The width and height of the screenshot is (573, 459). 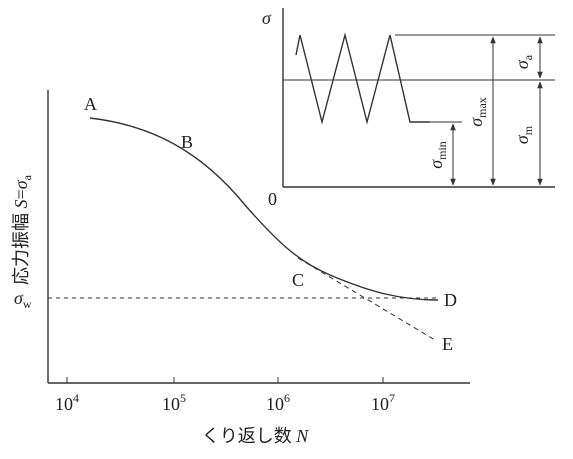 I want to click on x-ticks, so click(x=225, y=380).